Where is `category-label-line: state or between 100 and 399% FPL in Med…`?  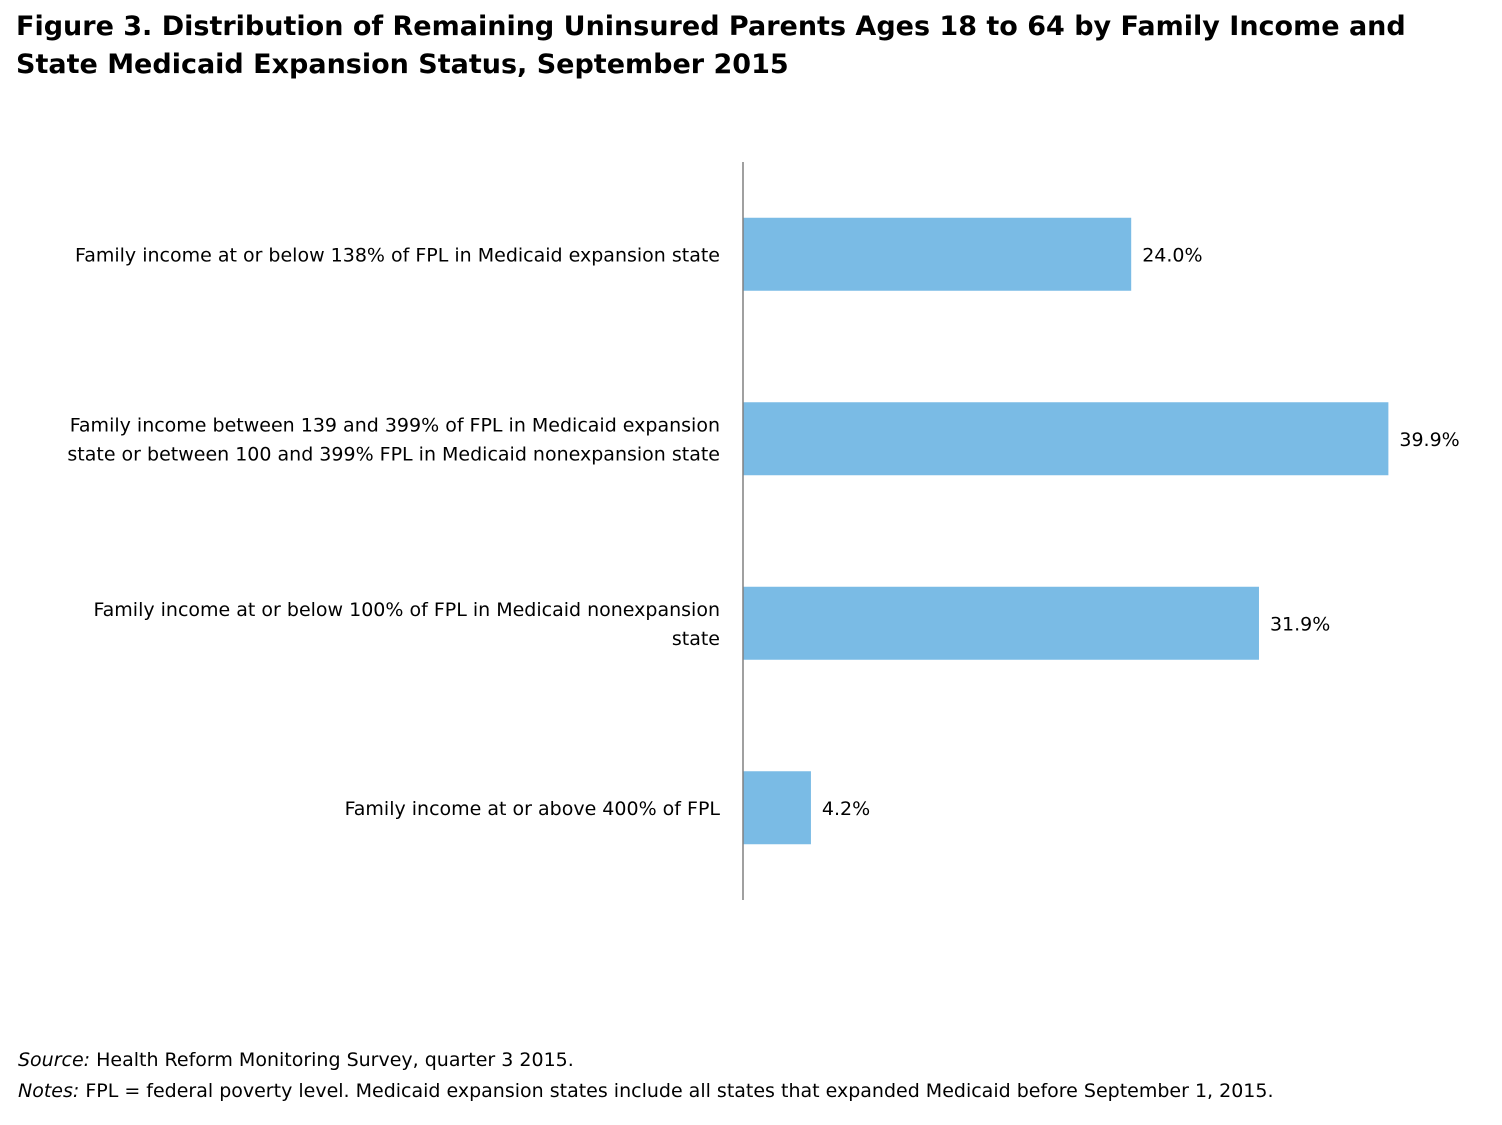
category-label-line: state or between 100 and 399% FPL in Med… is located at coordinates (393, 454).